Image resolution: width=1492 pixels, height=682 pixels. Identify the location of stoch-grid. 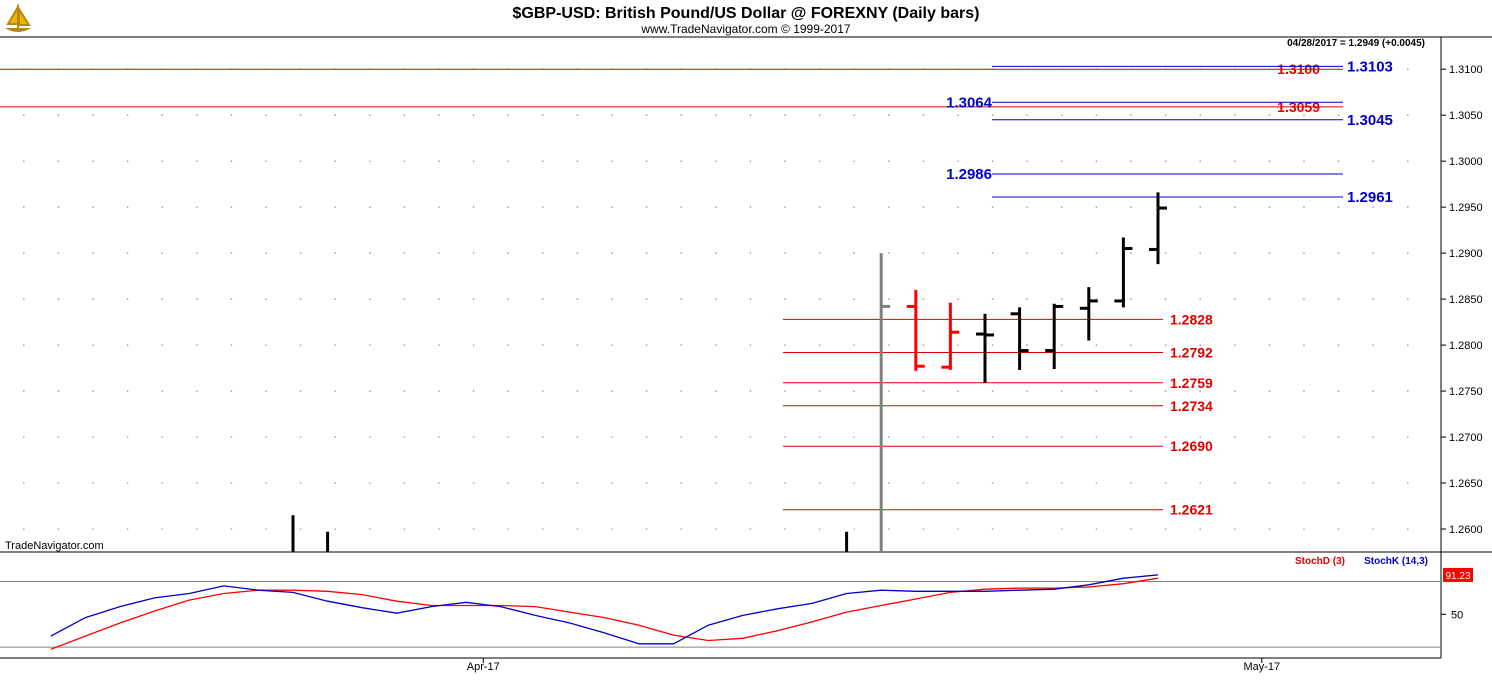
(720, 614).